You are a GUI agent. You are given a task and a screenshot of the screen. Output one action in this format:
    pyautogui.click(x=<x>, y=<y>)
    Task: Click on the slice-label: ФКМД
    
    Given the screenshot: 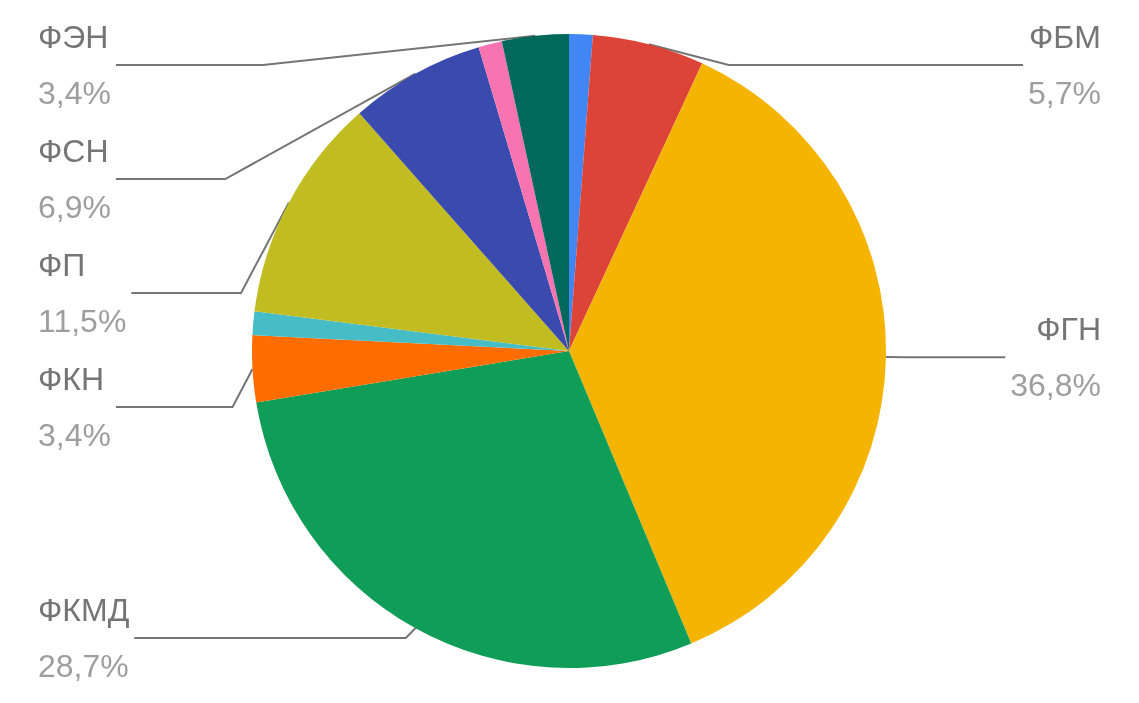 What is the action you would take?
    pyautogui.click(x=84, y=610)
    